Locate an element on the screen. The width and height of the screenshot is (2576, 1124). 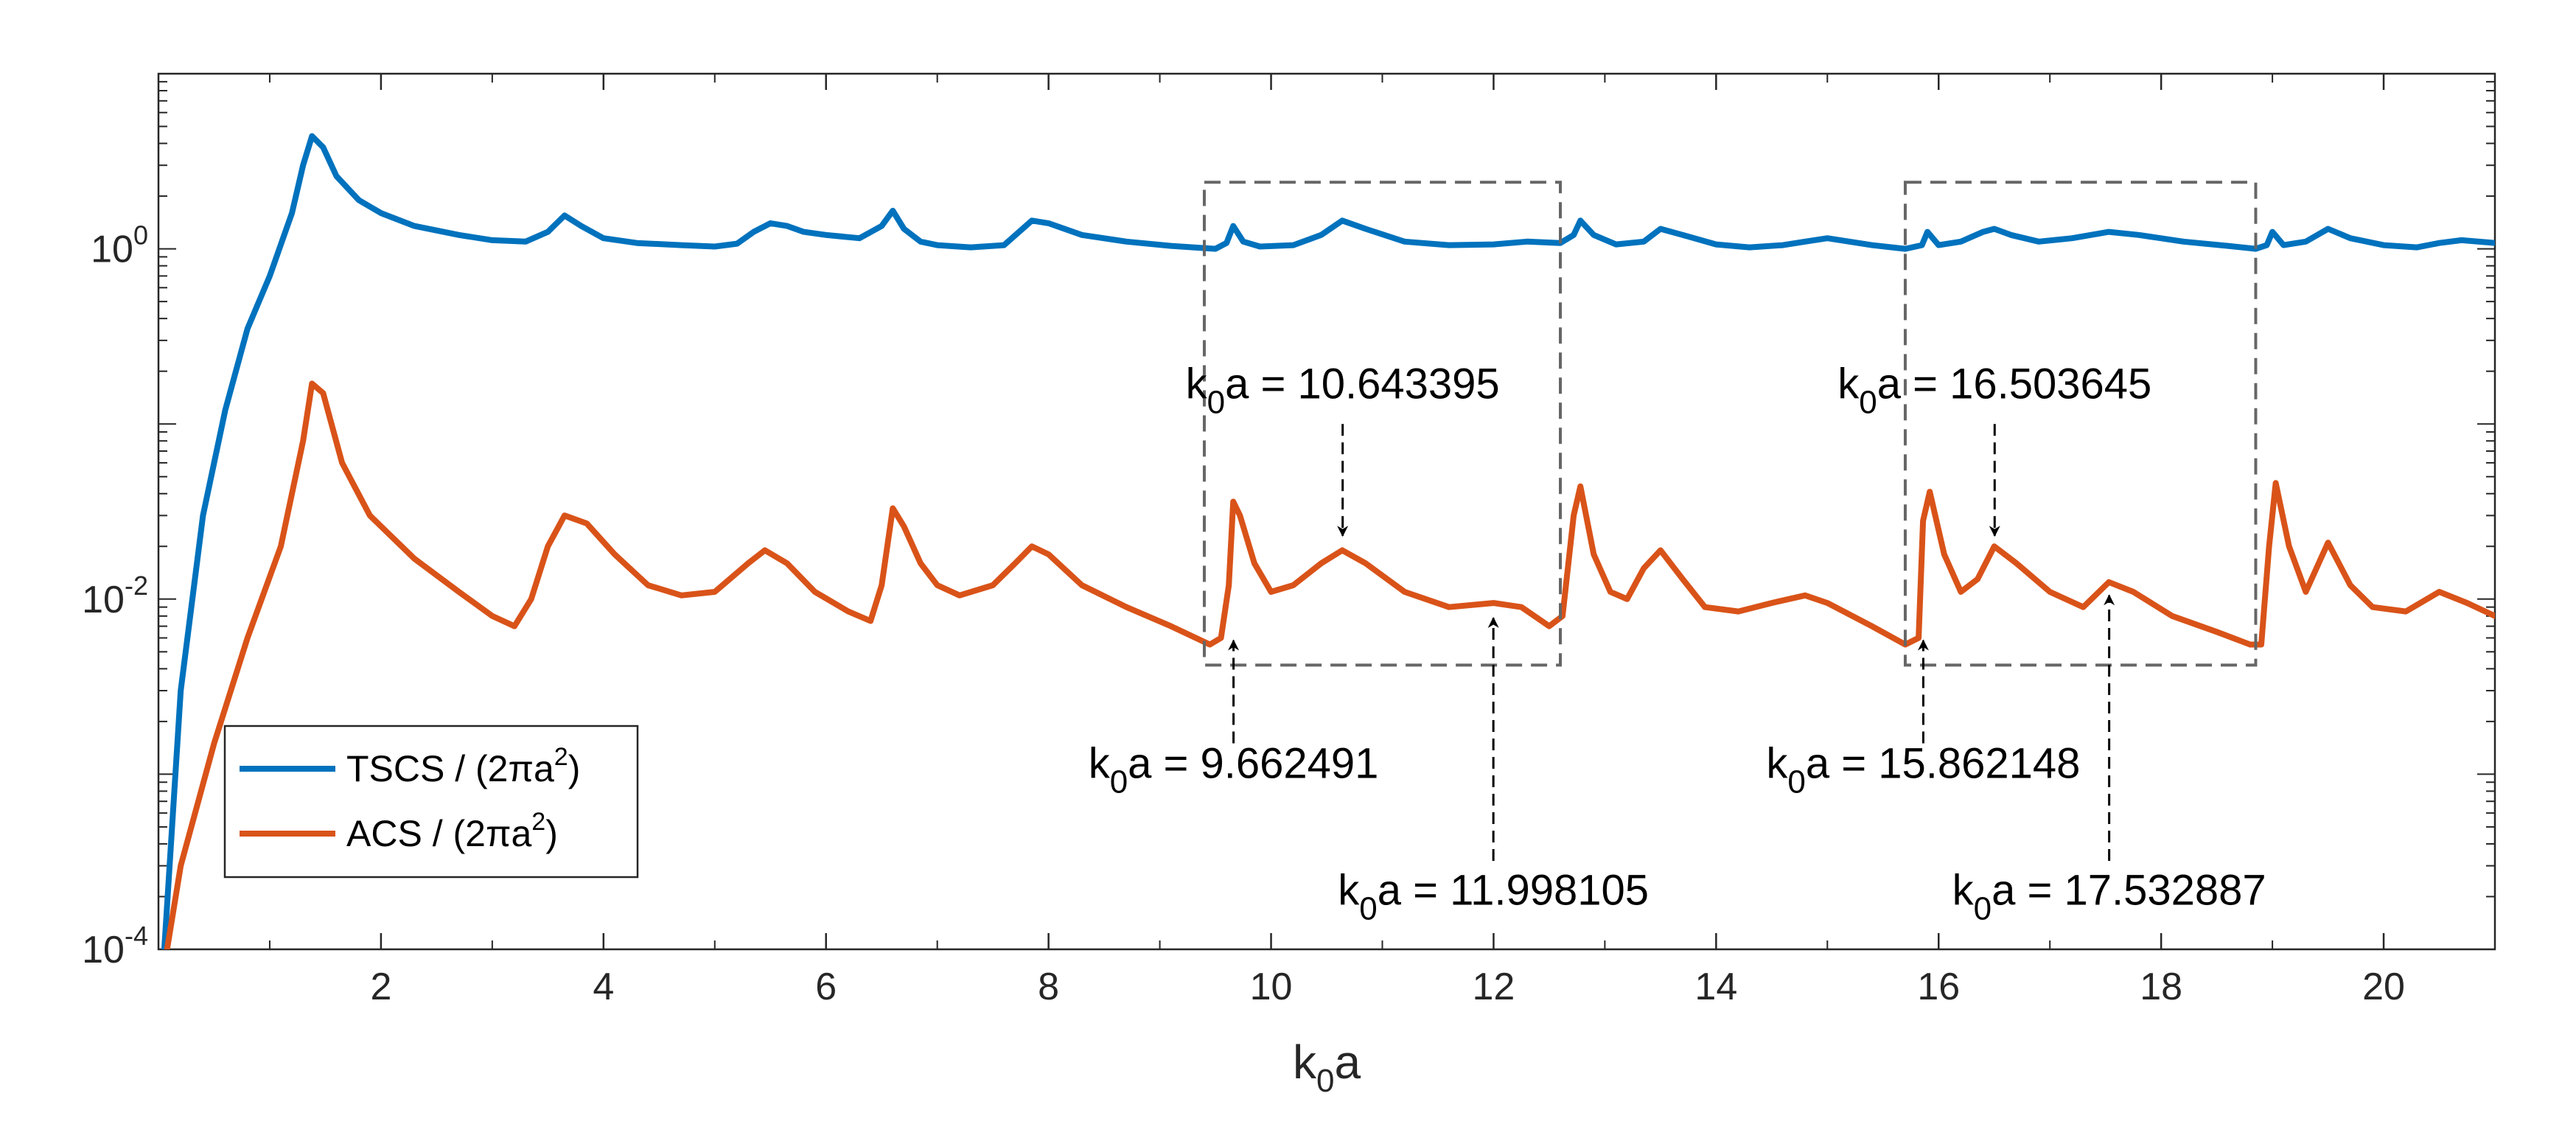
x-axis-label-sub: 0 is located at coordinates (1325, 1081).